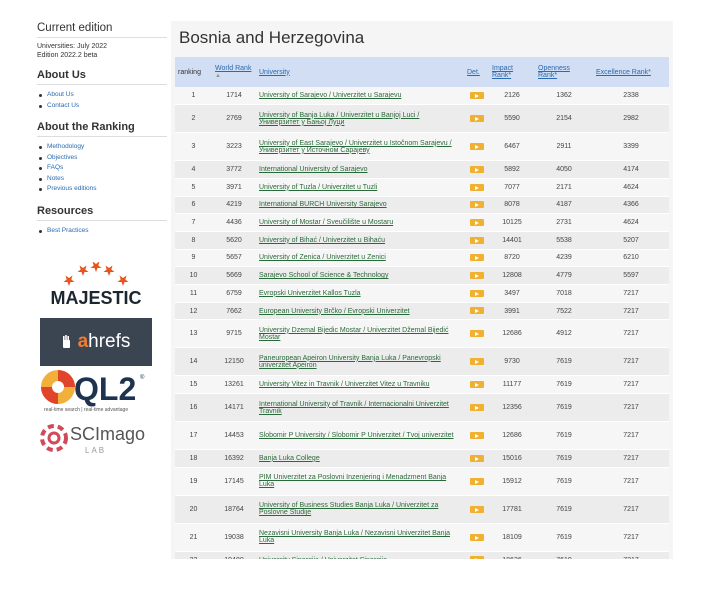  What do you see at coordinates (234, 408) in the screenshot?
I see `cell-world-rank: 14171` at bounding box center [234, 408].